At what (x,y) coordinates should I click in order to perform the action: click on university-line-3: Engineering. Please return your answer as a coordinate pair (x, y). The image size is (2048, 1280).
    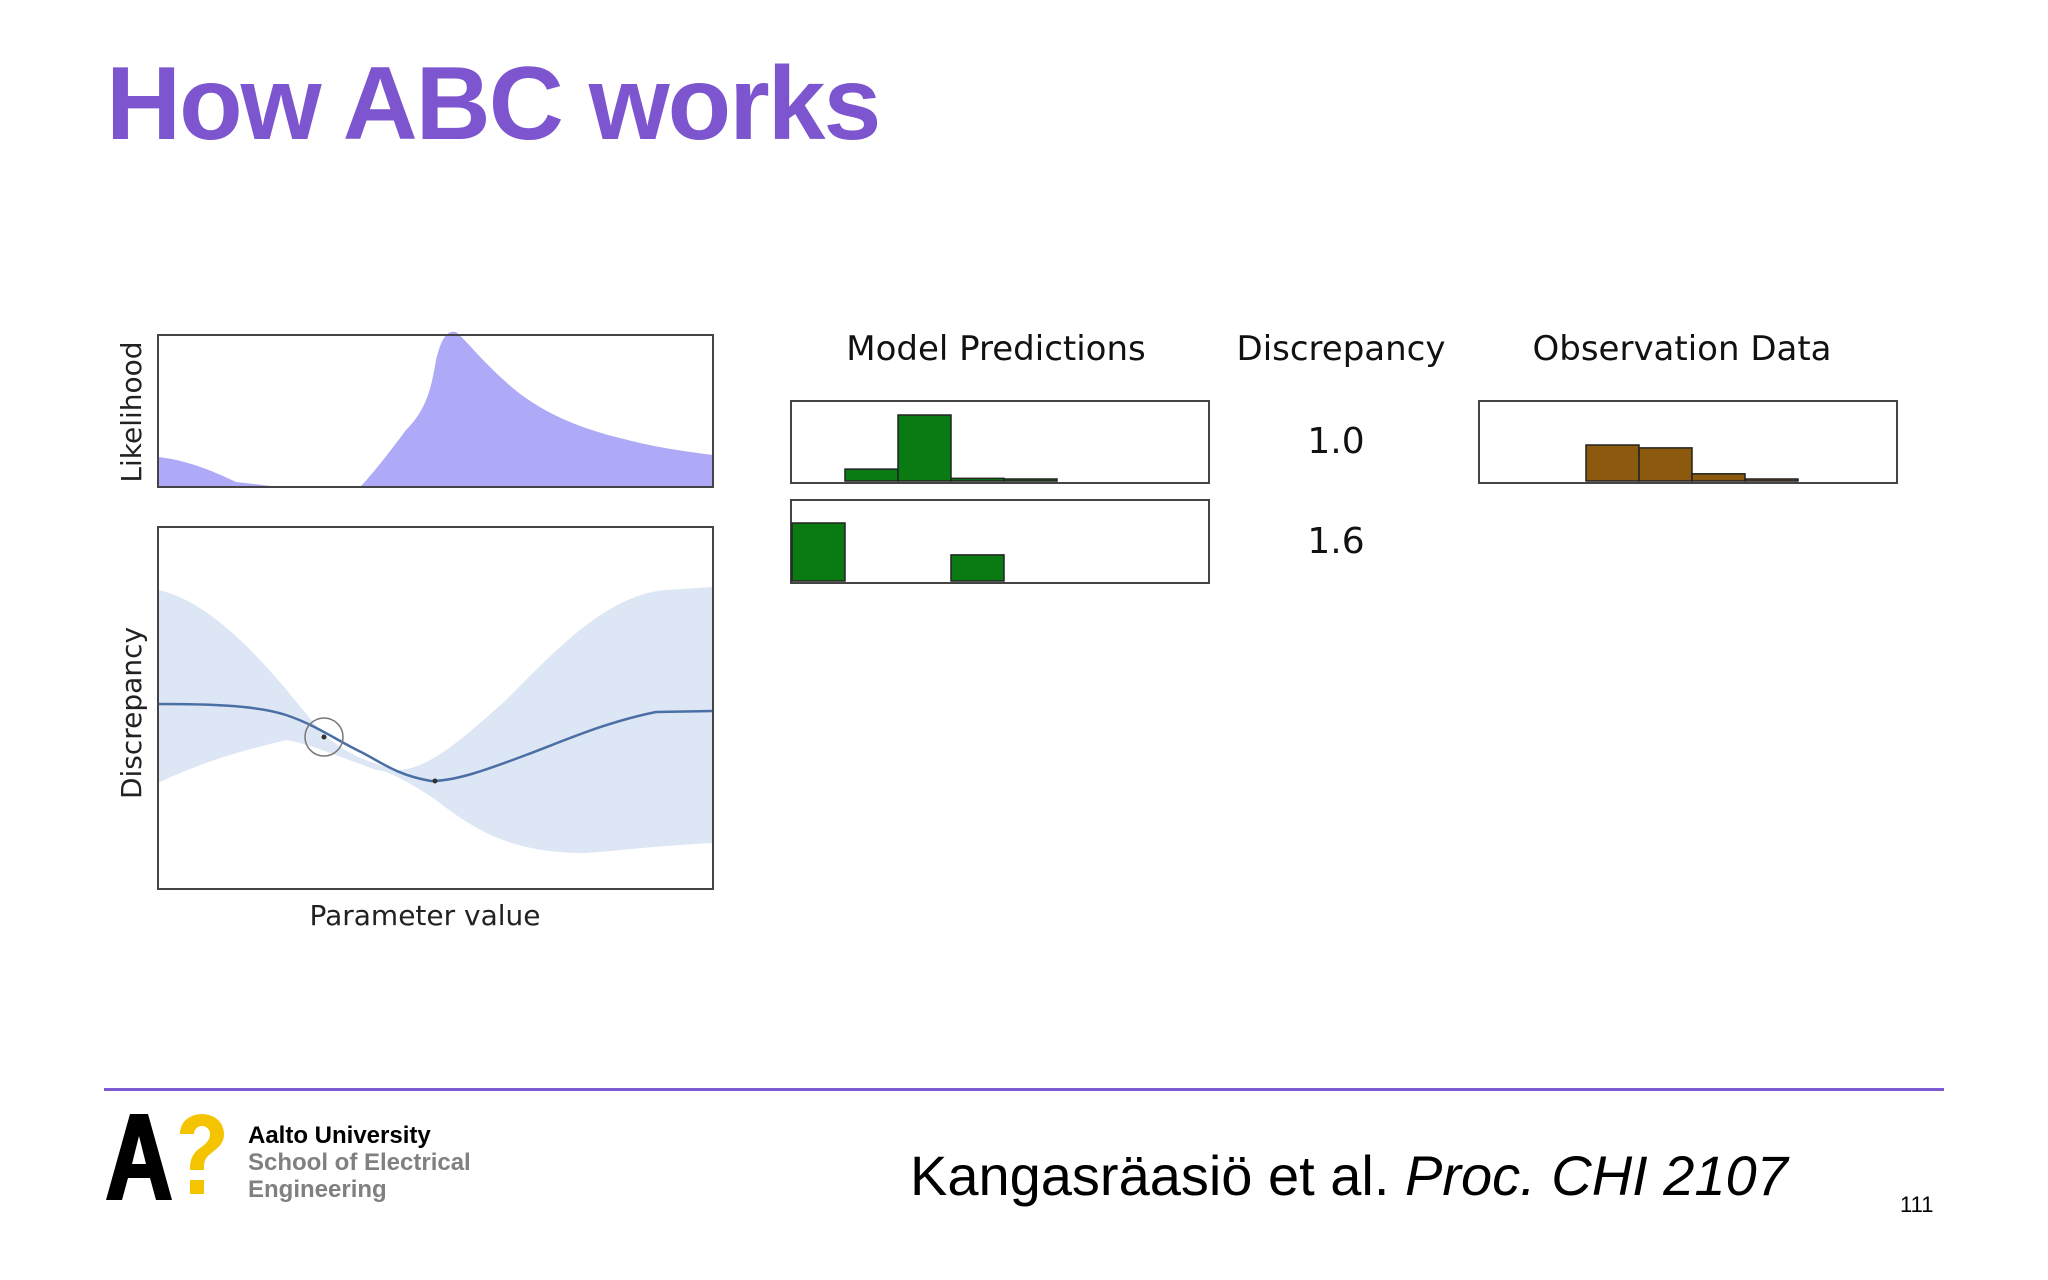
    Looking at the image, I should click on (317, 1189).